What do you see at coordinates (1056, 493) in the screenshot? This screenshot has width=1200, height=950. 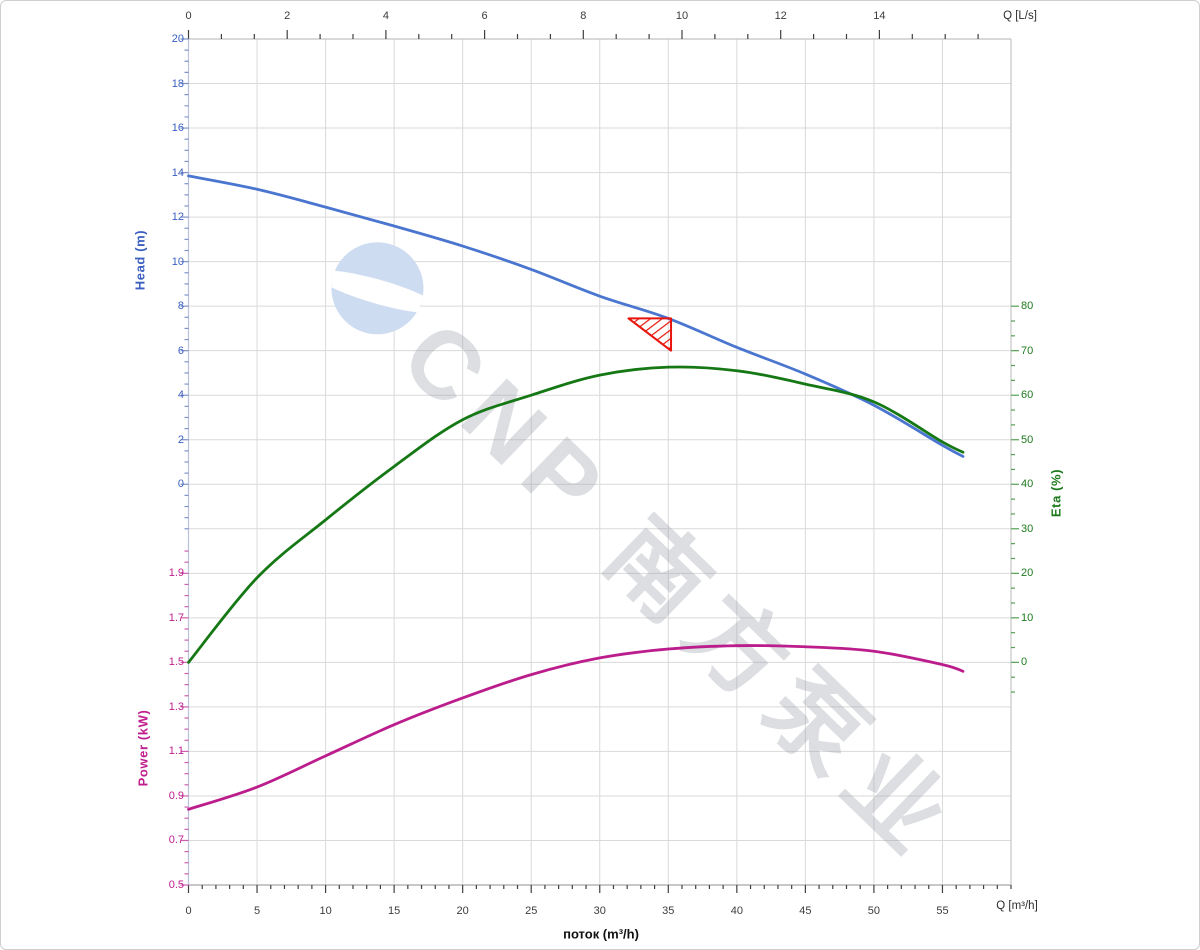 I see `eta-axis-title: Eta (%)` at bounding box center [1056, 493].